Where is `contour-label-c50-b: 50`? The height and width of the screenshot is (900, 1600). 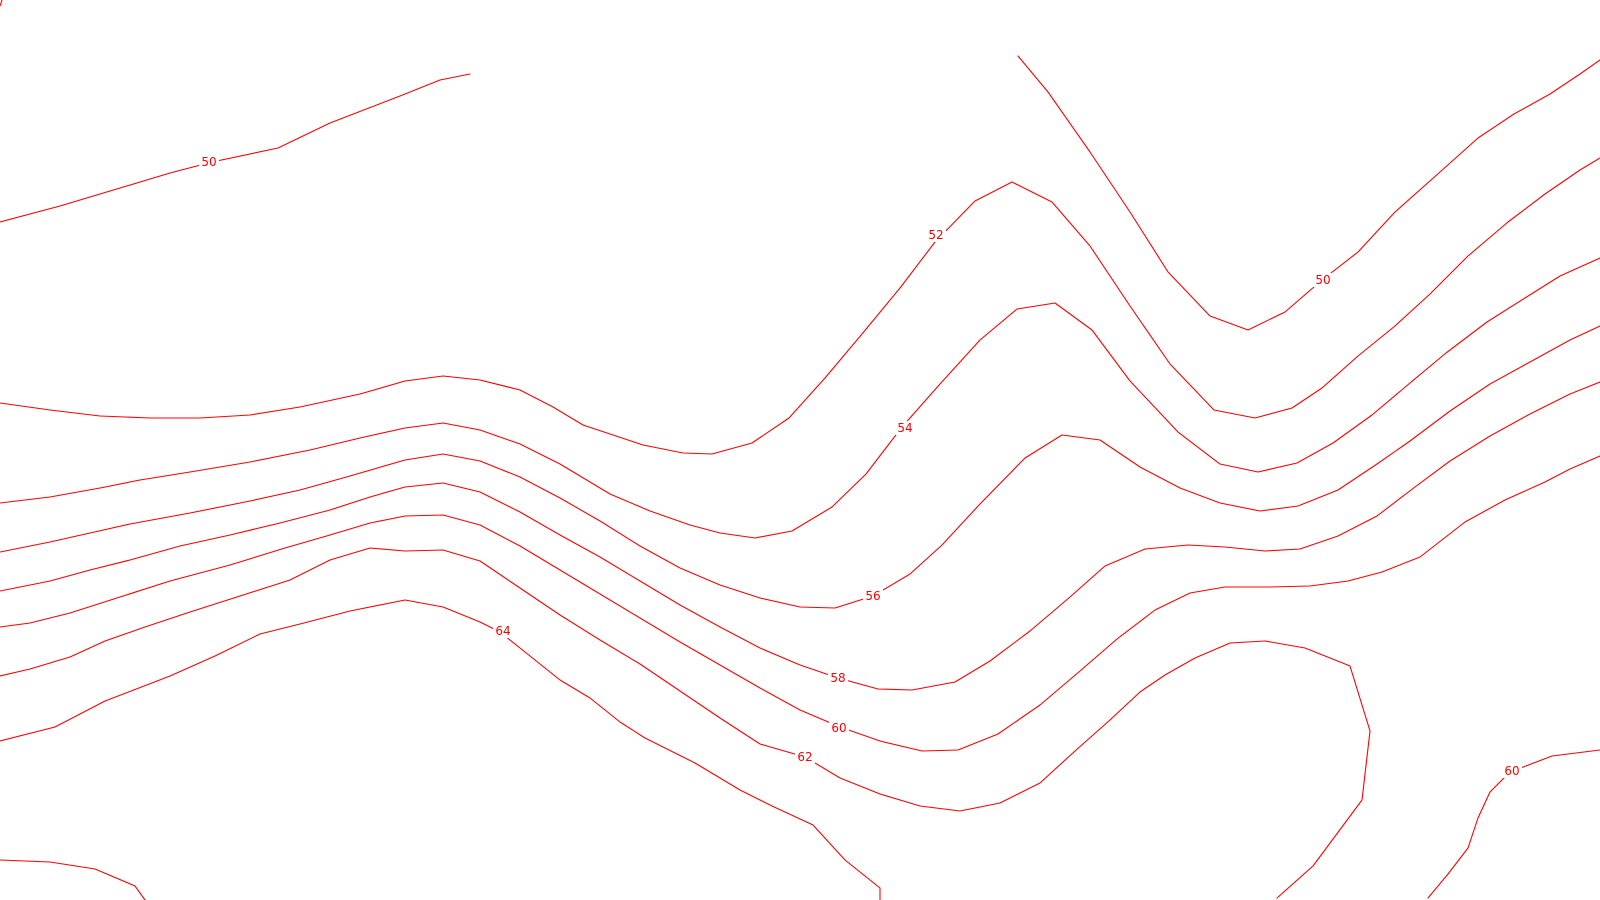
contour-label-c50-b: 50 is located at coordinates (1322, 280).